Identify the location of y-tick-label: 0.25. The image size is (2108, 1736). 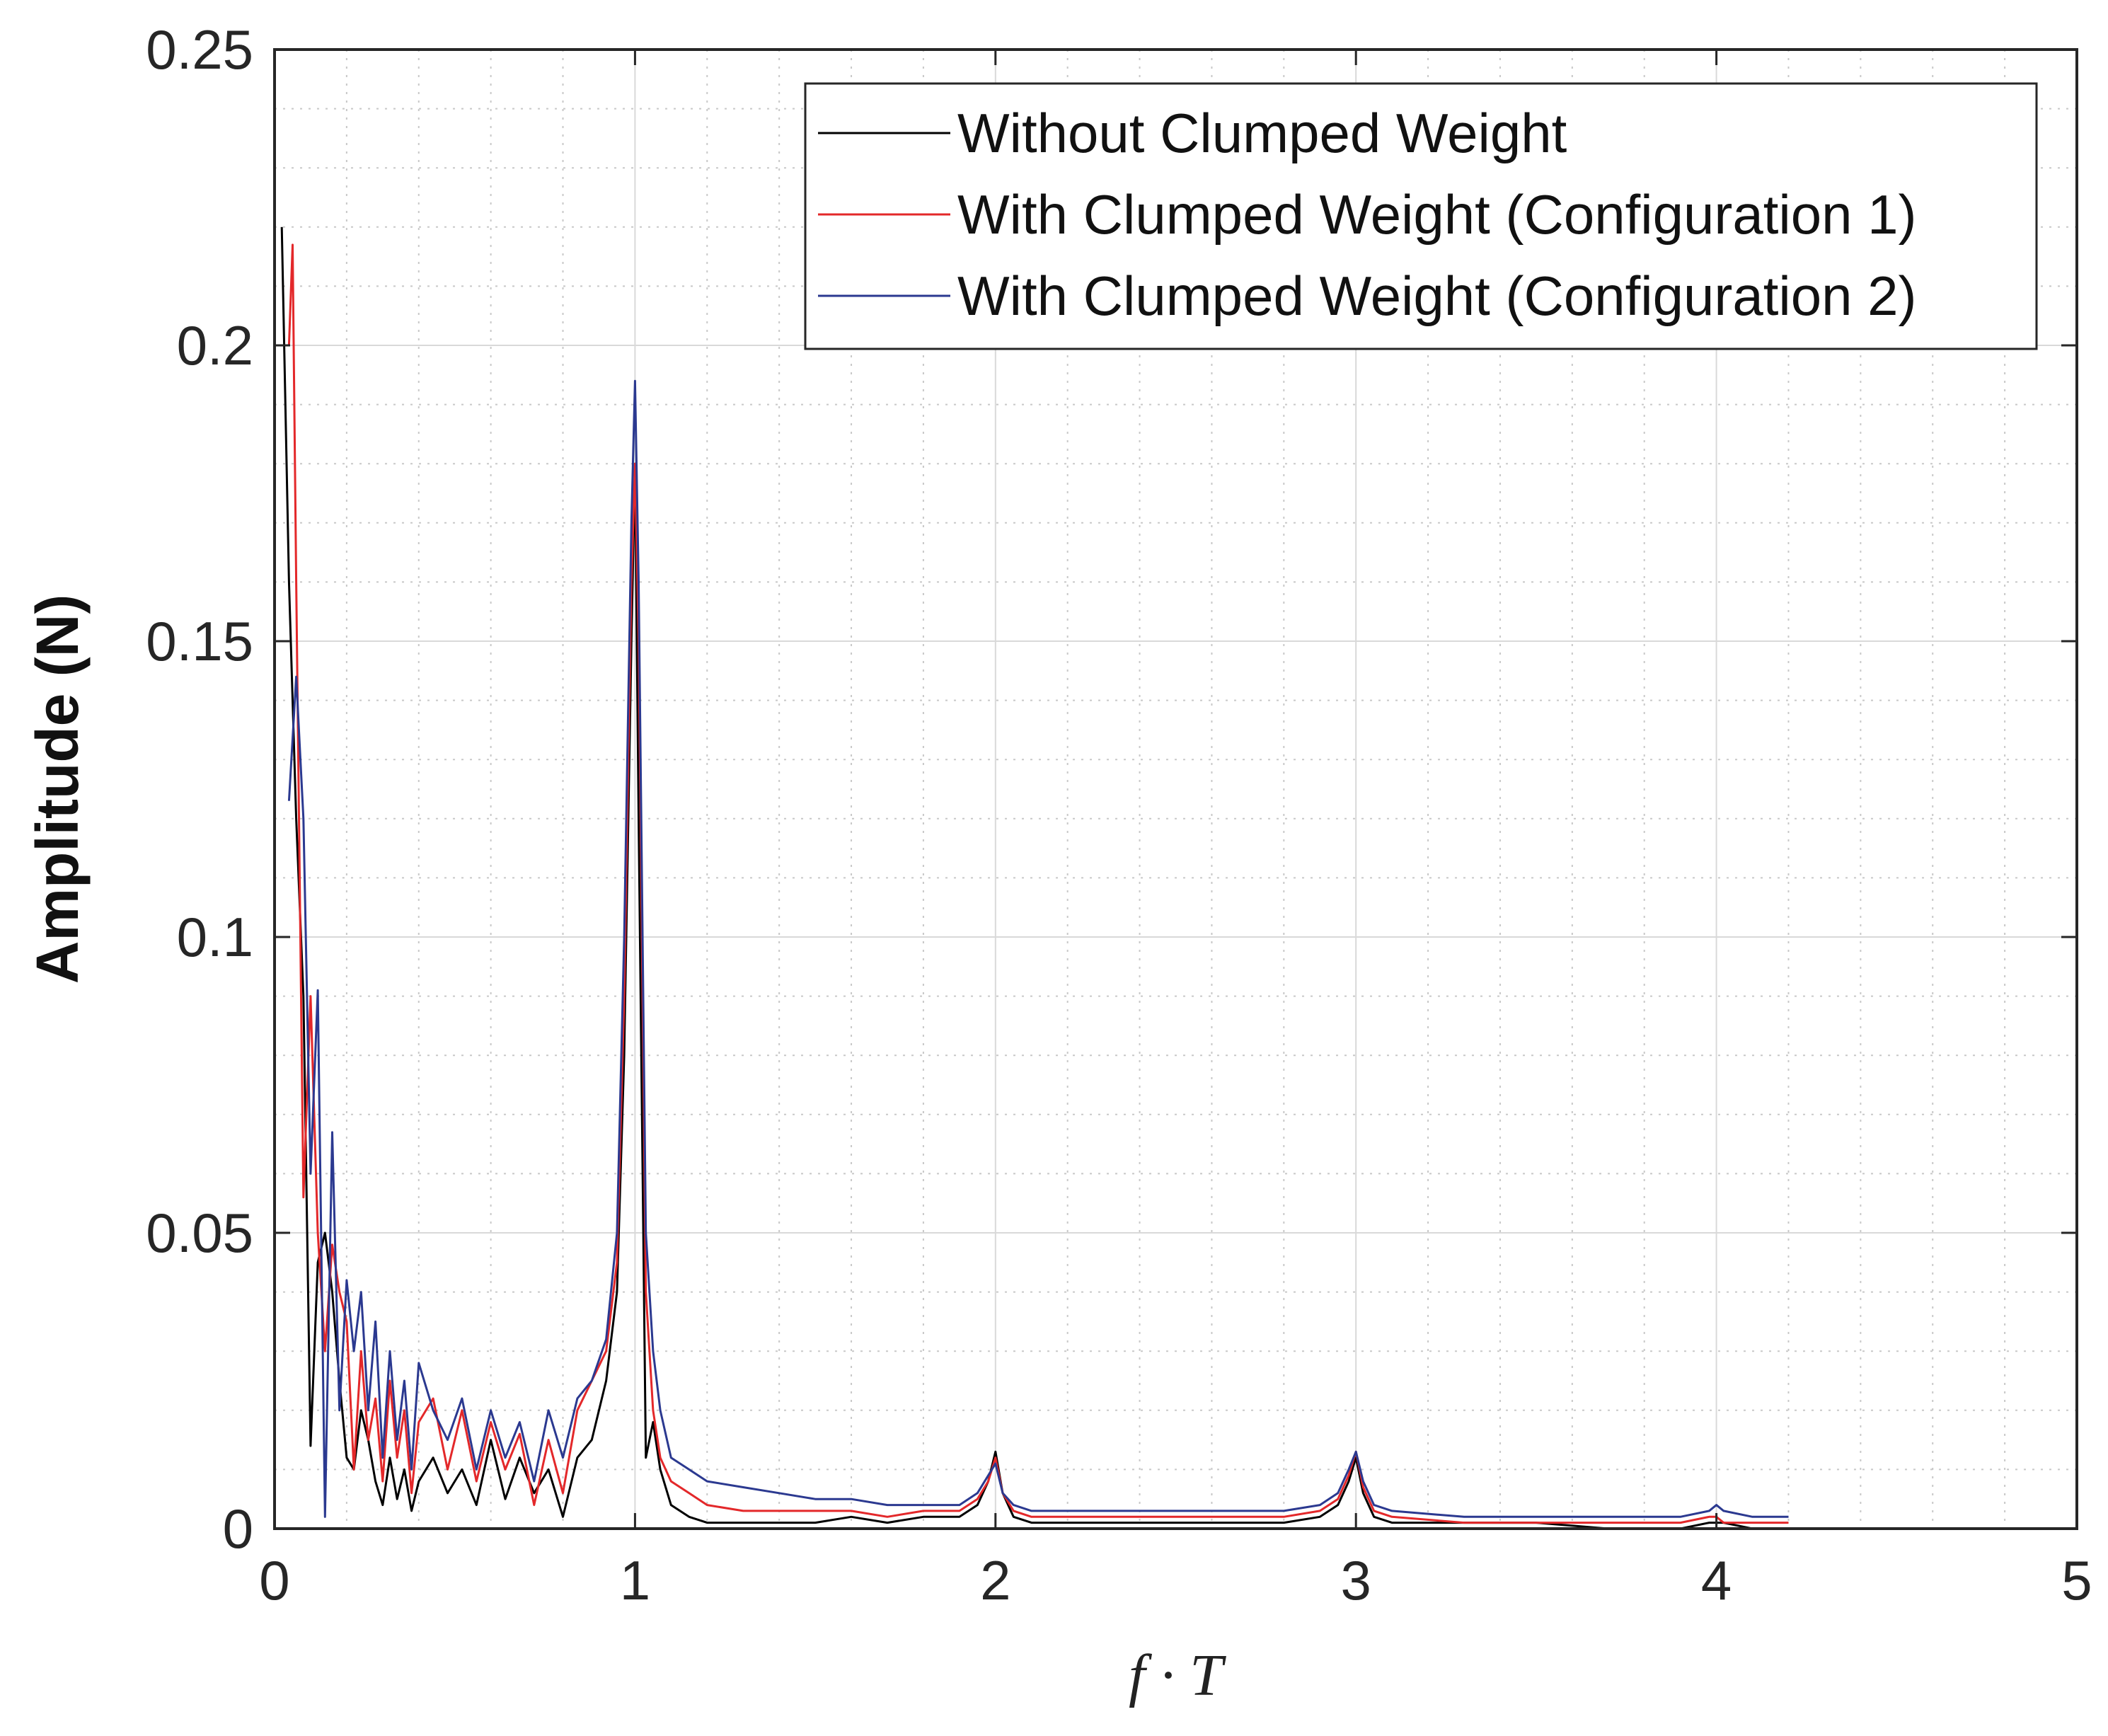
(199, 49).